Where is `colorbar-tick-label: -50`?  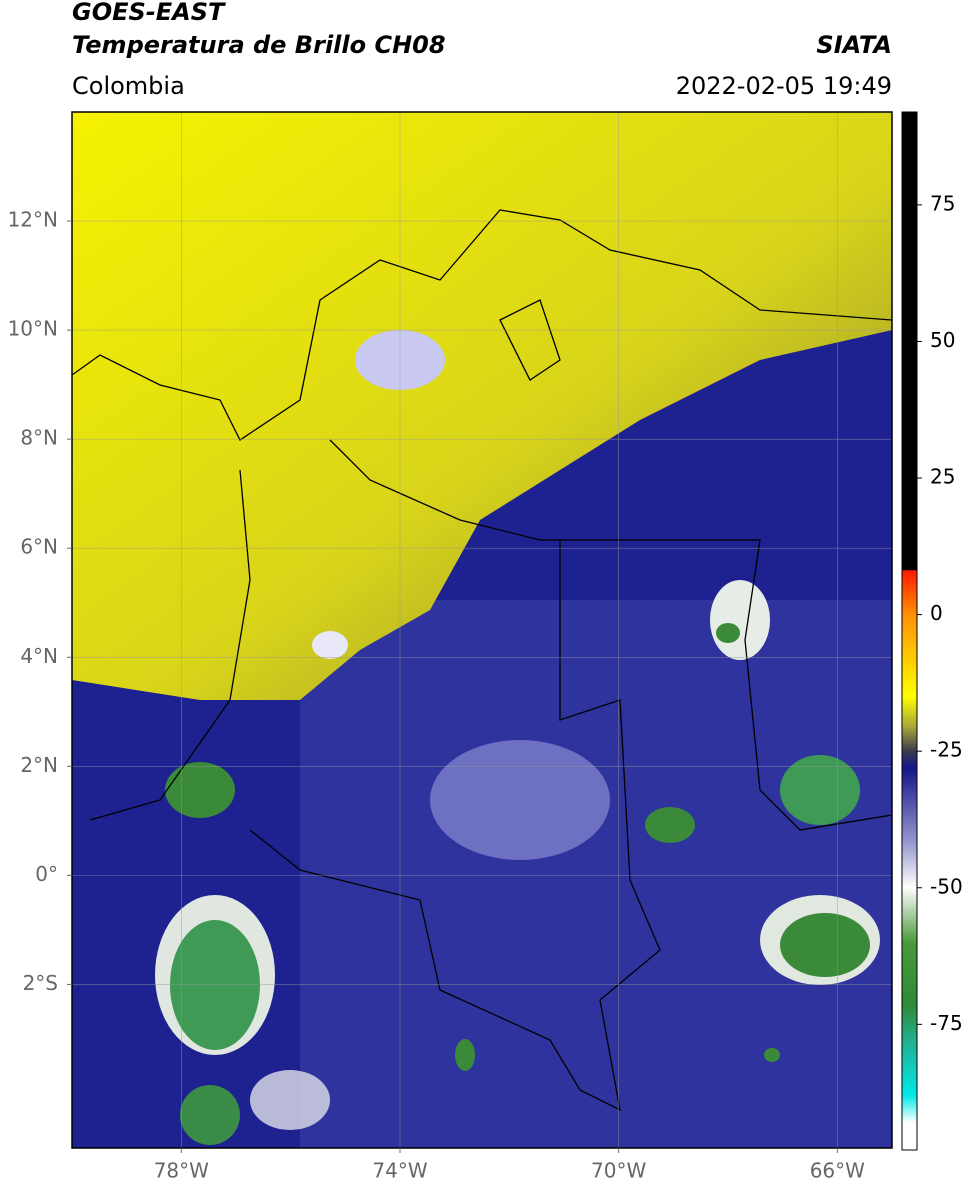
colorbar-tick-label: -50 is located at coordinates (946, 886).